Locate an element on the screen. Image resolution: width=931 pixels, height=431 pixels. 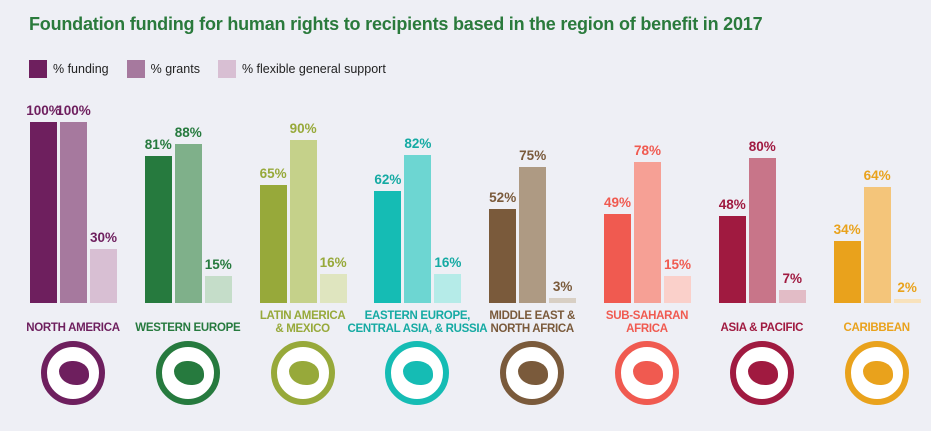
data-label: 34% is located at coordinates (847, 230).